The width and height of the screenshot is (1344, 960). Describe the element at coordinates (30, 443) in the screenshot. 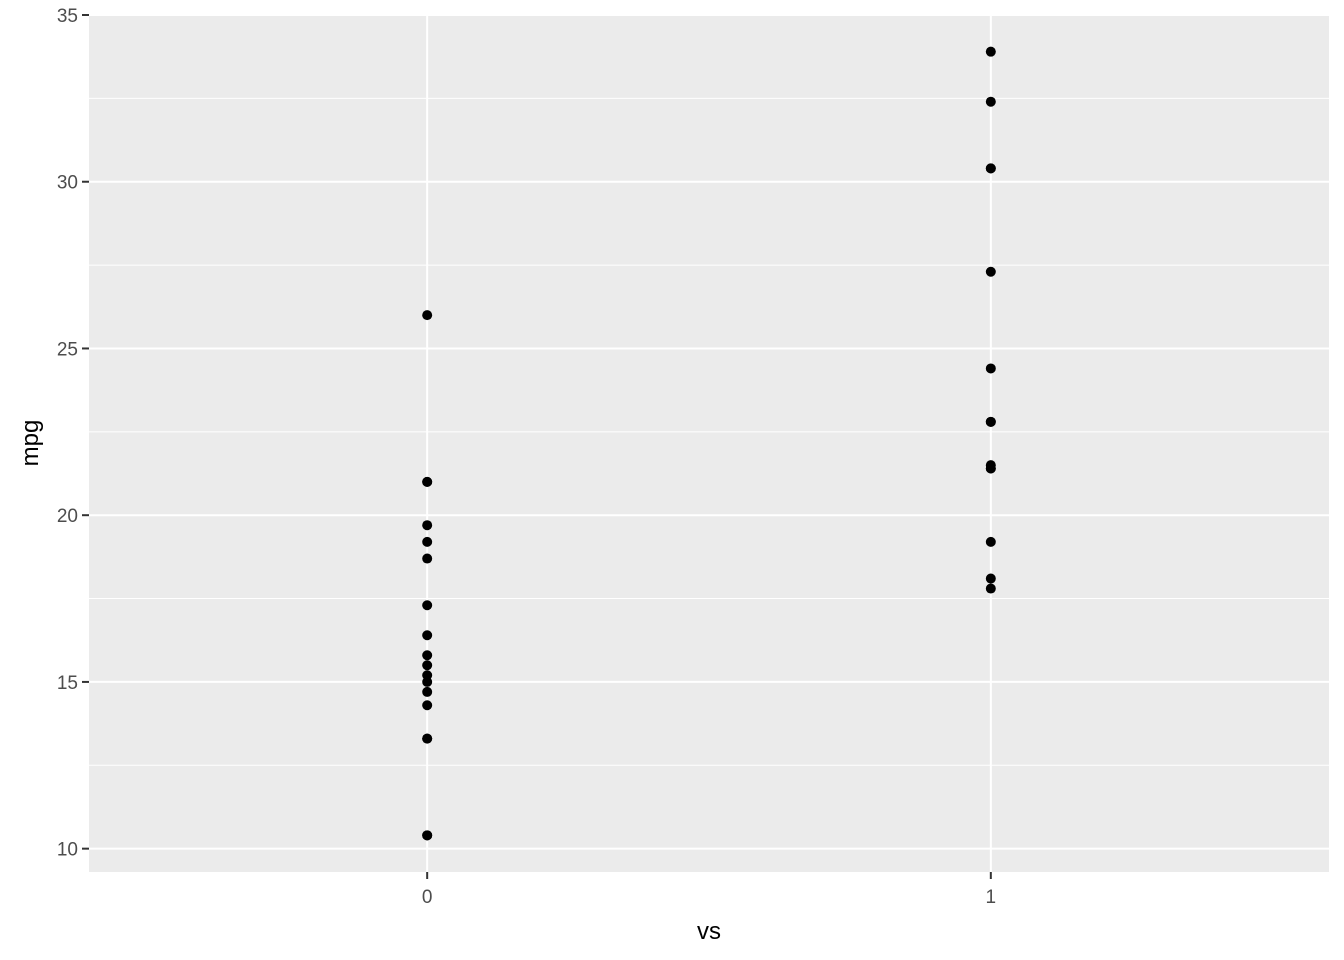

I see `y-axis-title: mpg` at that location.